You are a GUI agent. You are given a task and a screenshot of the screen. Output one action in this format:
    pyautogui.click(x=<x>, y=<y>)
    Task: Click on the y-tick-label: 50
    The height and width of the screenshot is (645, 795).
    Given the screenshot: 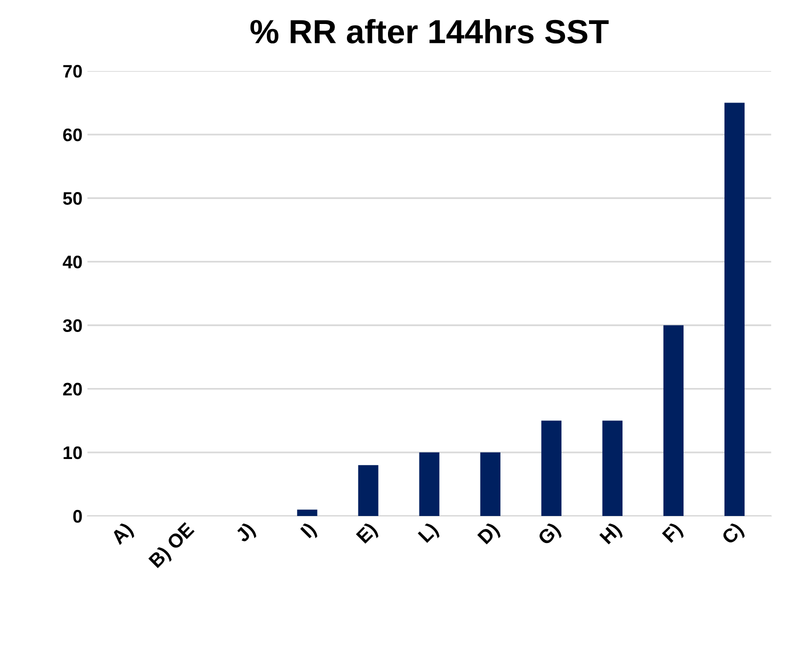 What is the action you would take?
    pyautogui.click(x=72, y=198)
    